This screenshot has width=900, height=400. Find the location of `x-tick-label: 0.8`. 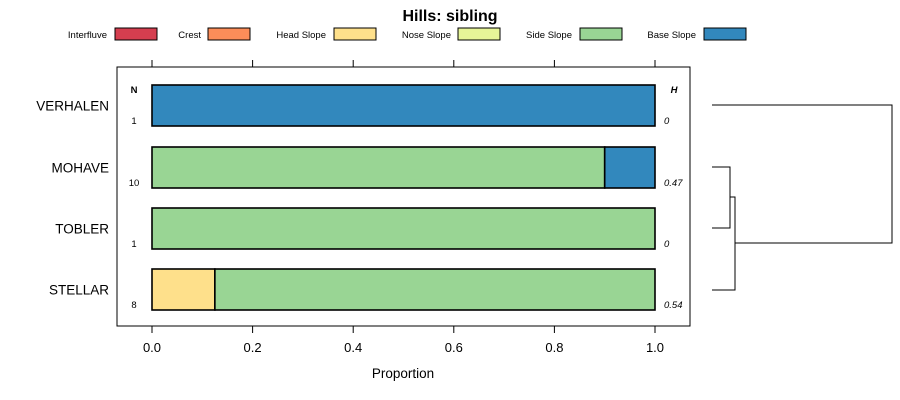

x-tick-label: 0.8 is located at coordinates (554, 347).